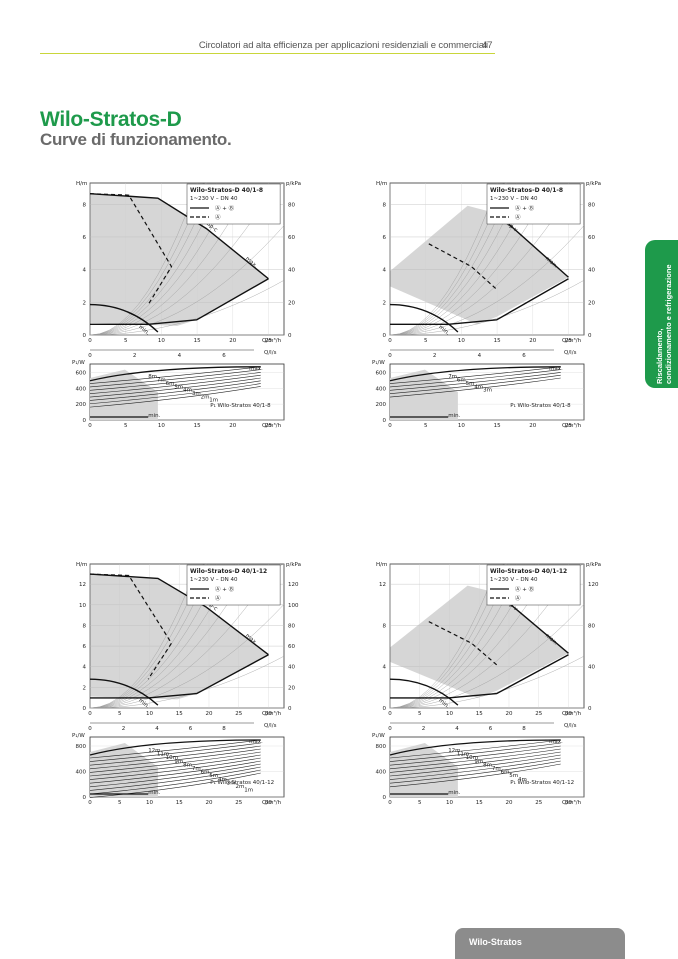 The height and width of the screenshot is (959, 678). What do you see at coordinates (256, 742) in the screenshot?
I see `power-max-label: max.` at bounding box center [256, 742].